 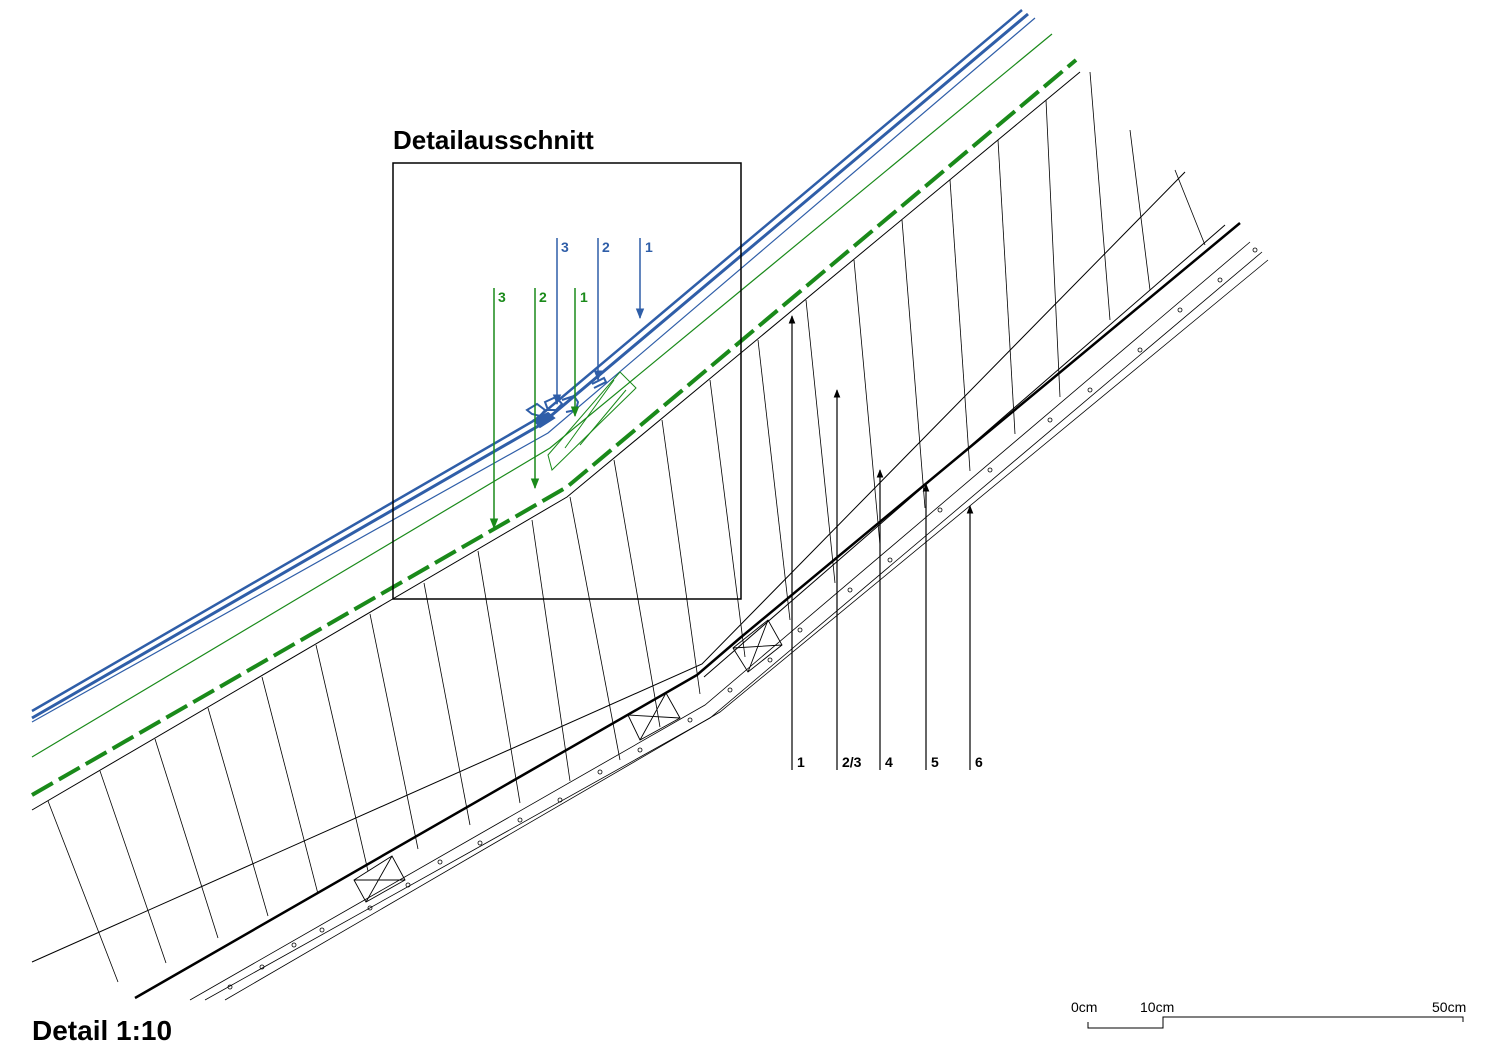 What do you see at coordinates (1275, 1022) in the screenshot?
I see `scale-bar` at bounding box center [1275, 1022].